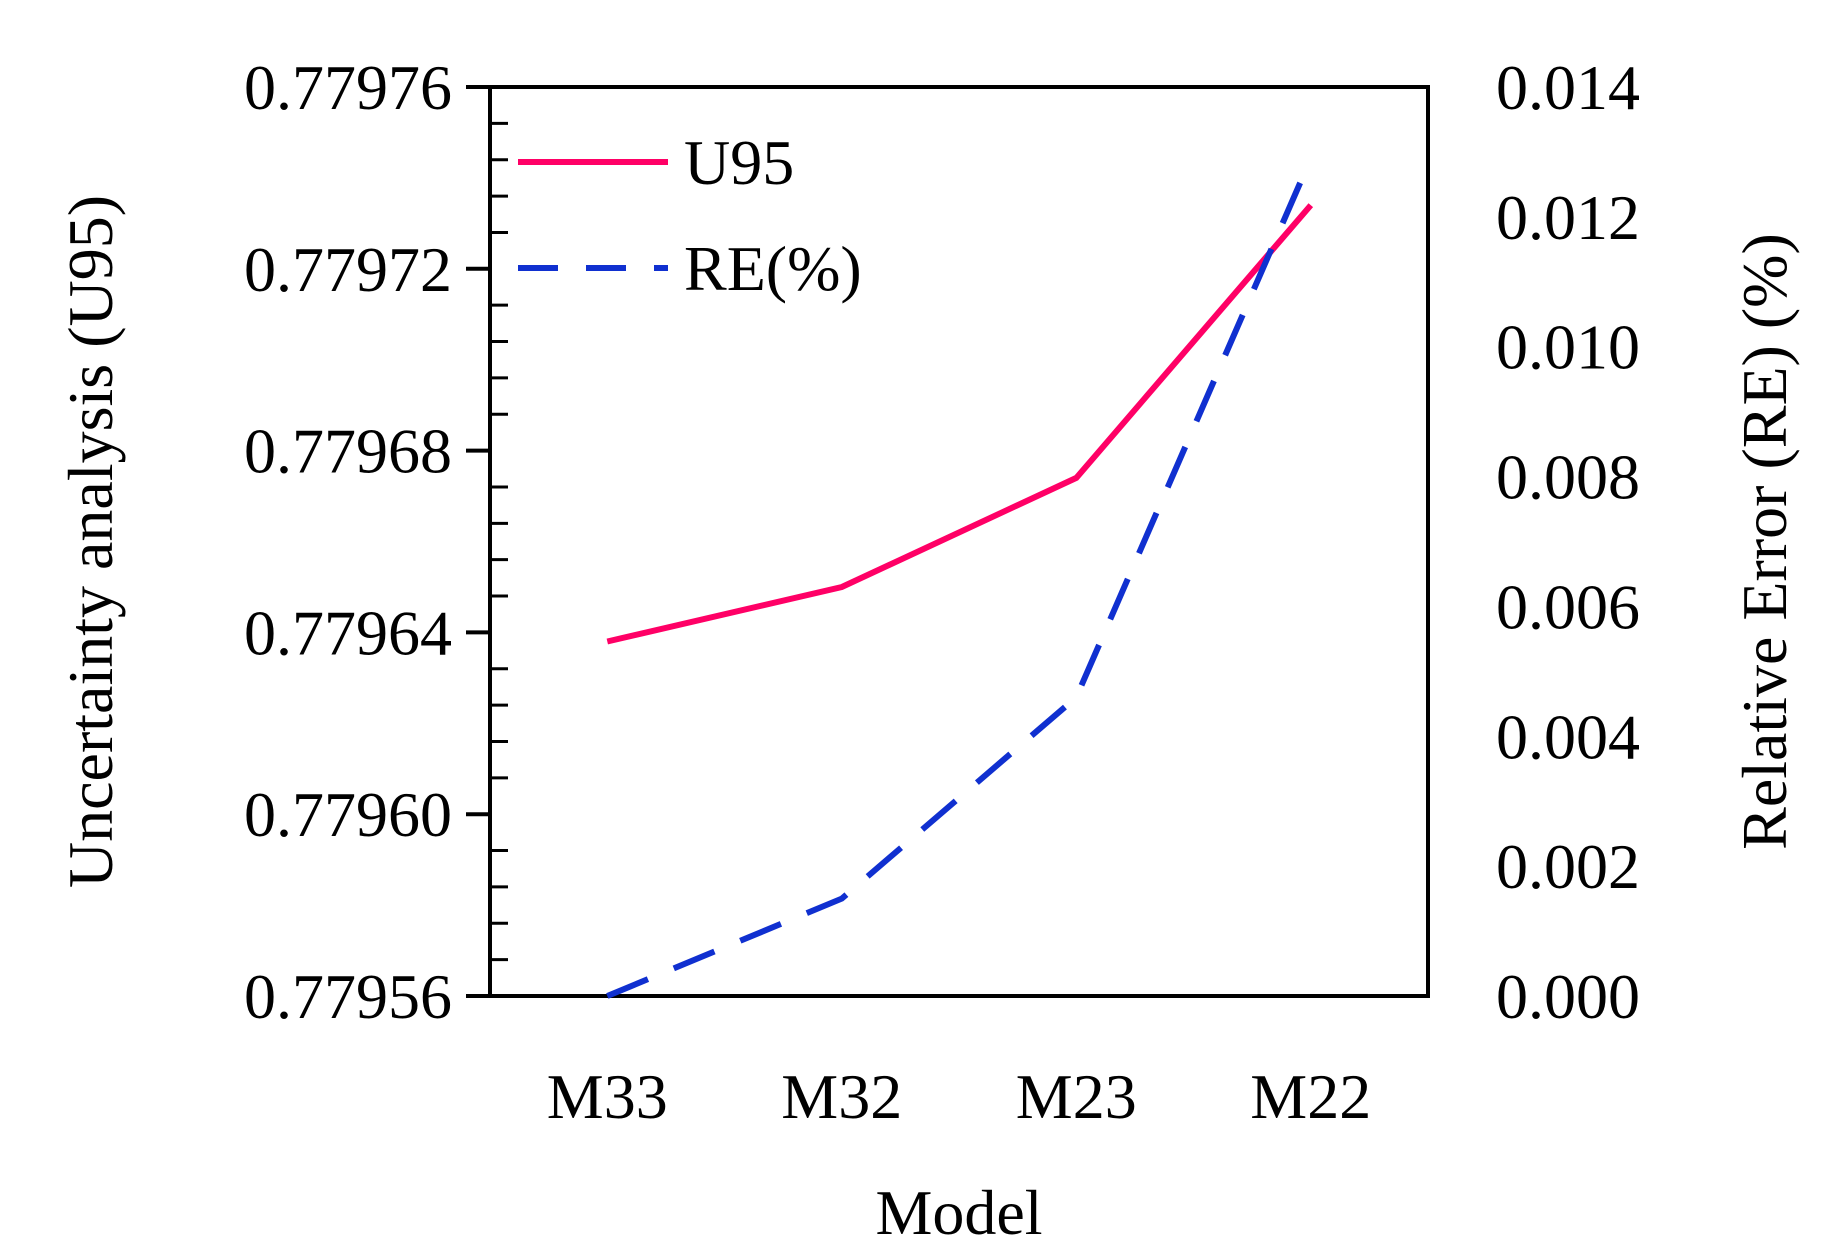 This screenshot has height=1260, width=1844. I want to click on legend-label: U95, so click(739, 162).